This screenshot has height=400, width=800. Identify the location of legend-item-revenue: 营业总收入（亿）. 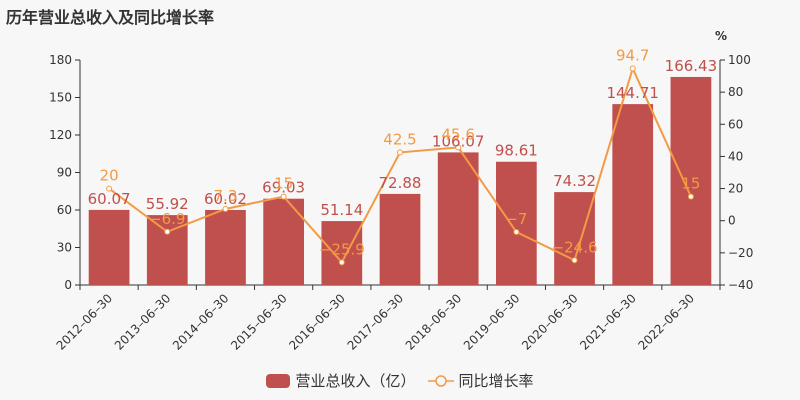
(341, 380).